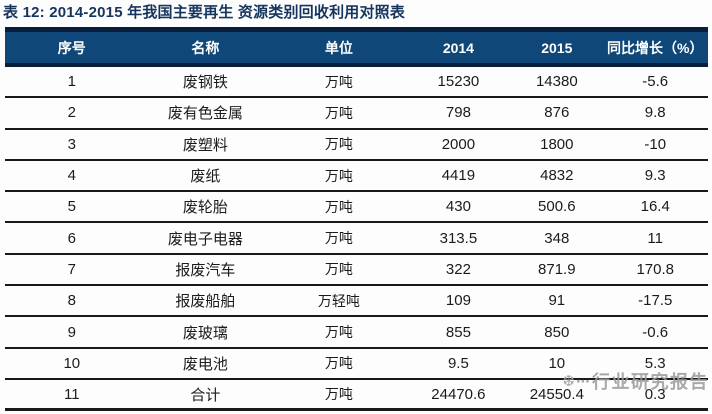  What do you see at coordinates (458, 363) in the screenshot?
I see `table-cell: 9.5` at bounding box center [458, 363].